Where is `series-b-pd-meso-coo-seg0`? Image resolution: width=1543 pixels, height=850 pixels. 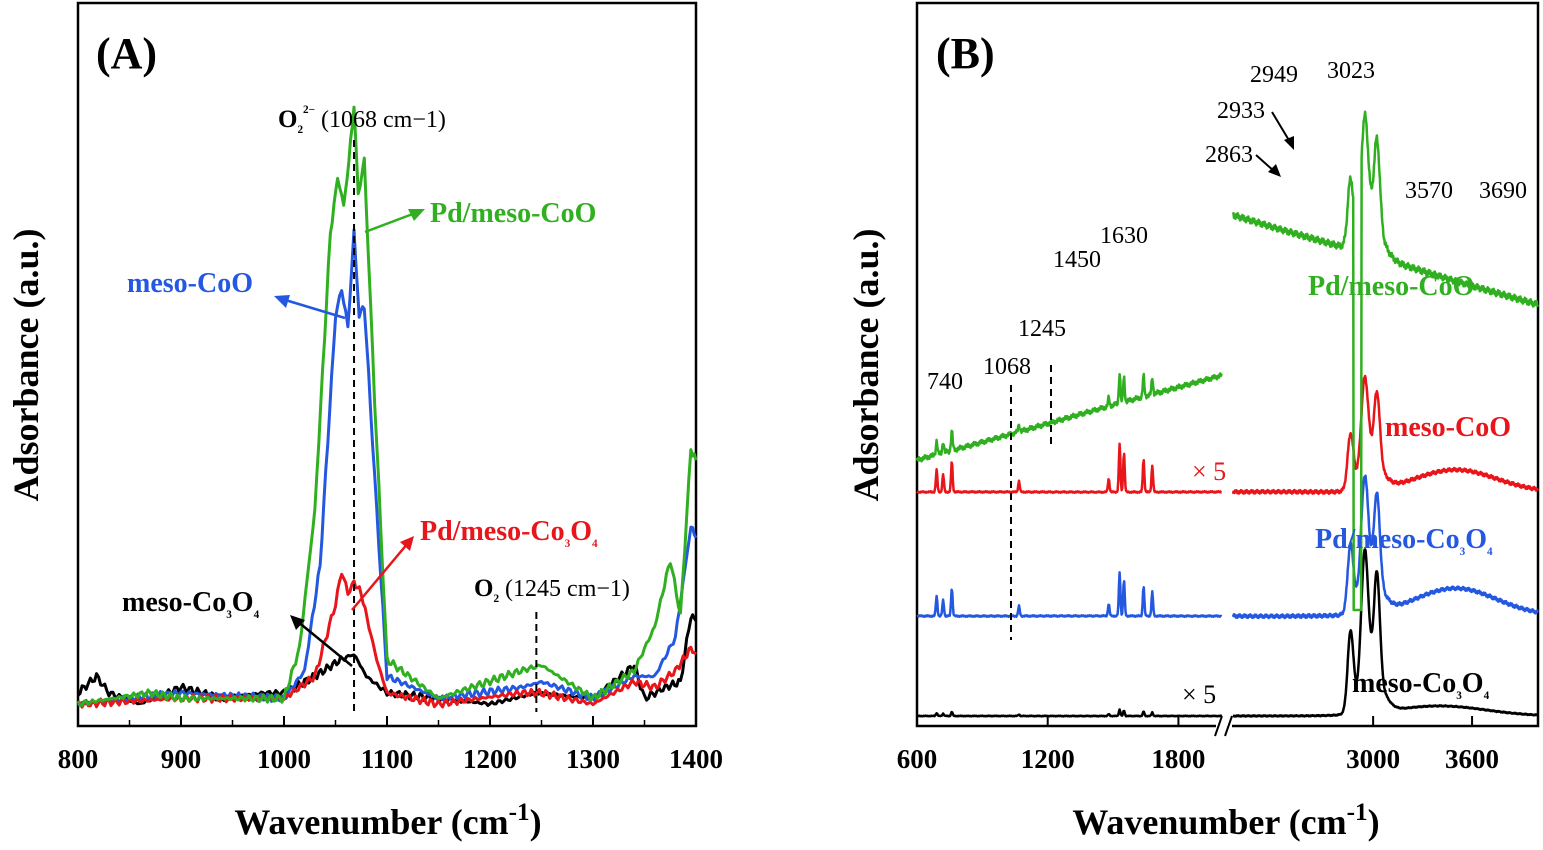 series-b-pd-meso-coo-seg0 is located at coordinates (1069, 417).